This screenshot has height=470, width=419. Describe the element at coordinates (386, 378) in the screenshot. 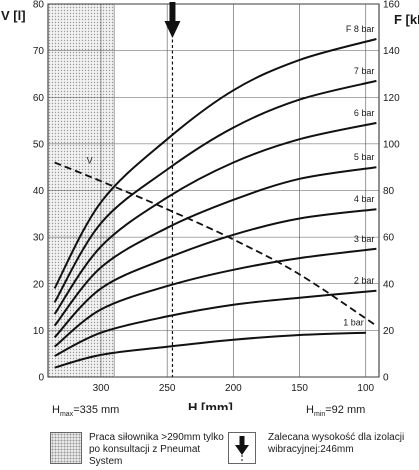

I see `y-right-tick-label: 0` at that location.